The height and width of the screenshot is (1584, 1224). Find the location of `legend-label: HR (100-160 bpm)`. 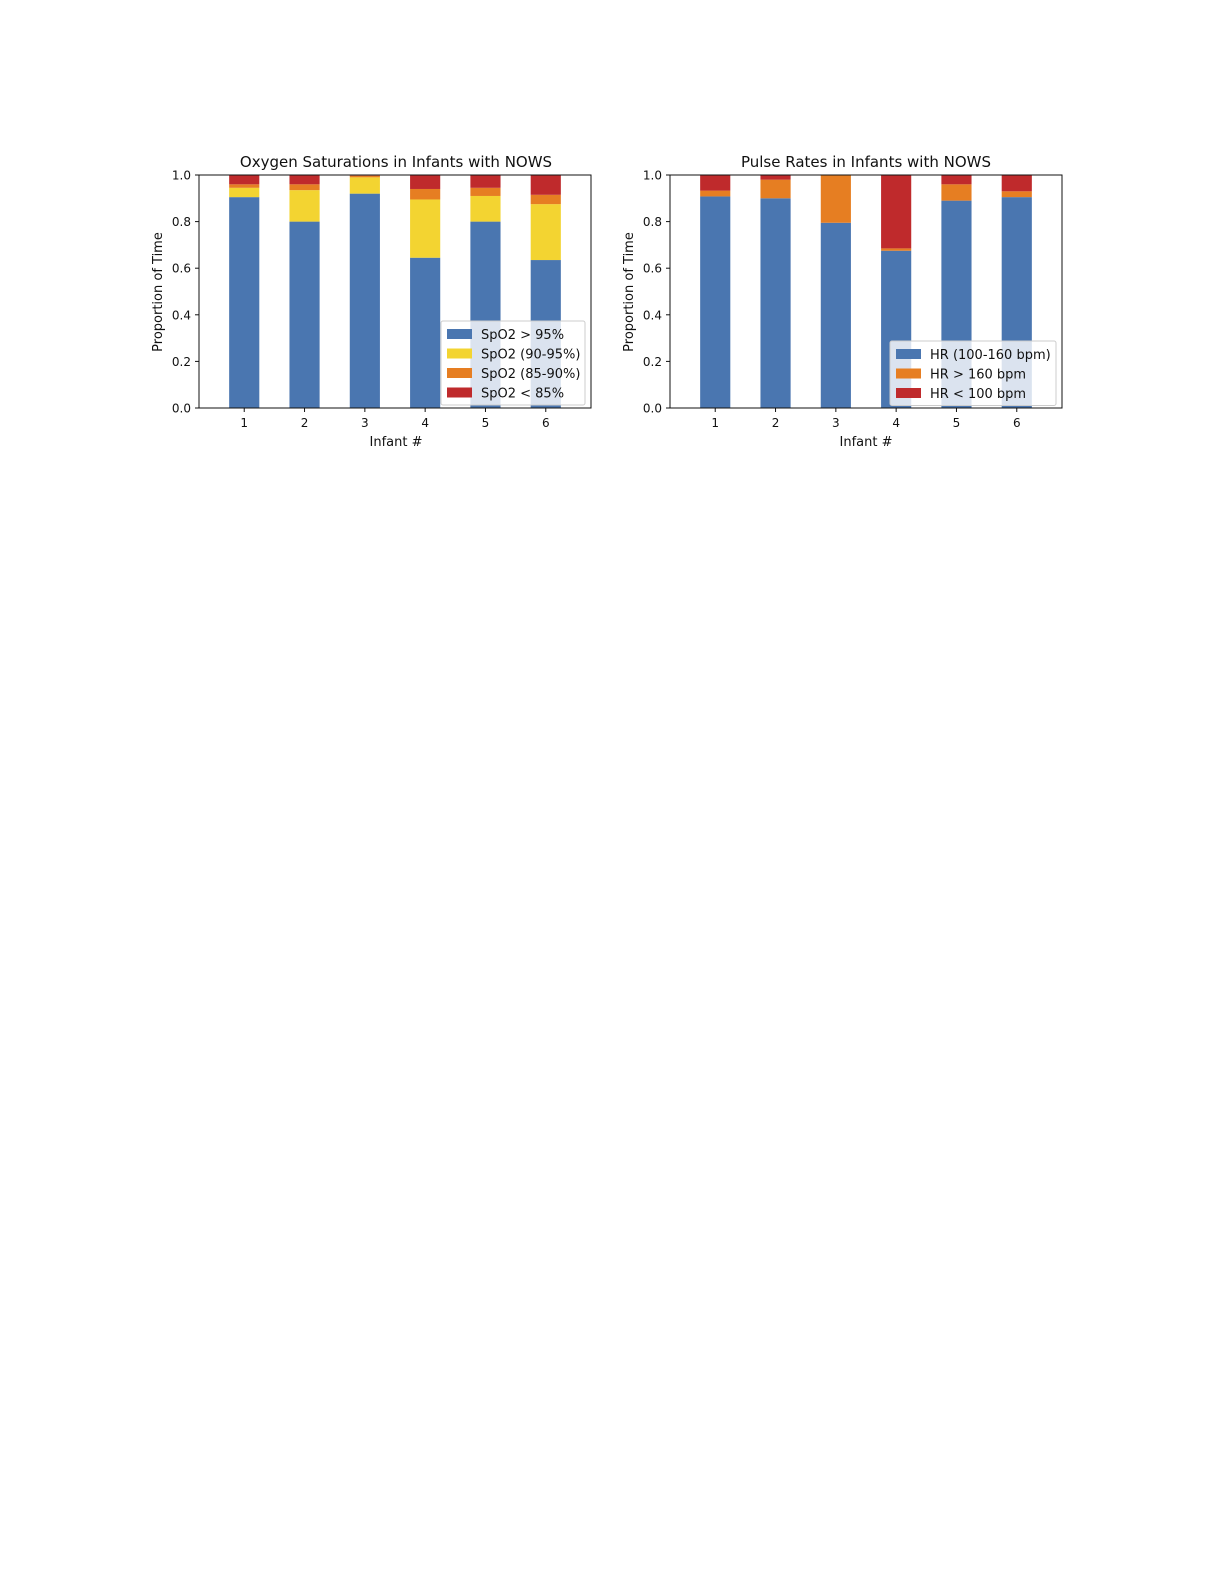

legend-label: HR (100-160 bpm) is located at coordinates (990, 355).